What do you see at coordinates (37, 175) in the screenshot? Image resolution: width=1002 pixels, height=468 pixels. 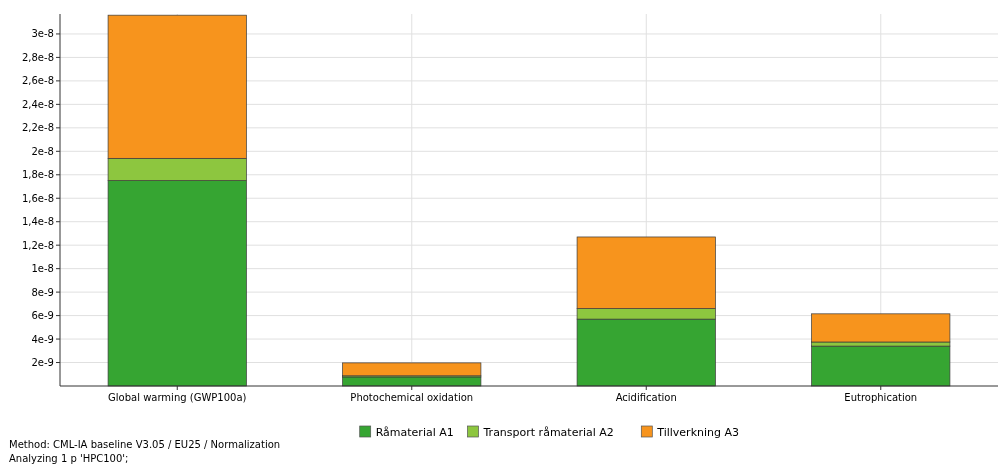 I see `y-tick-label: 1,8e-8` at bounding box center [37, 175].